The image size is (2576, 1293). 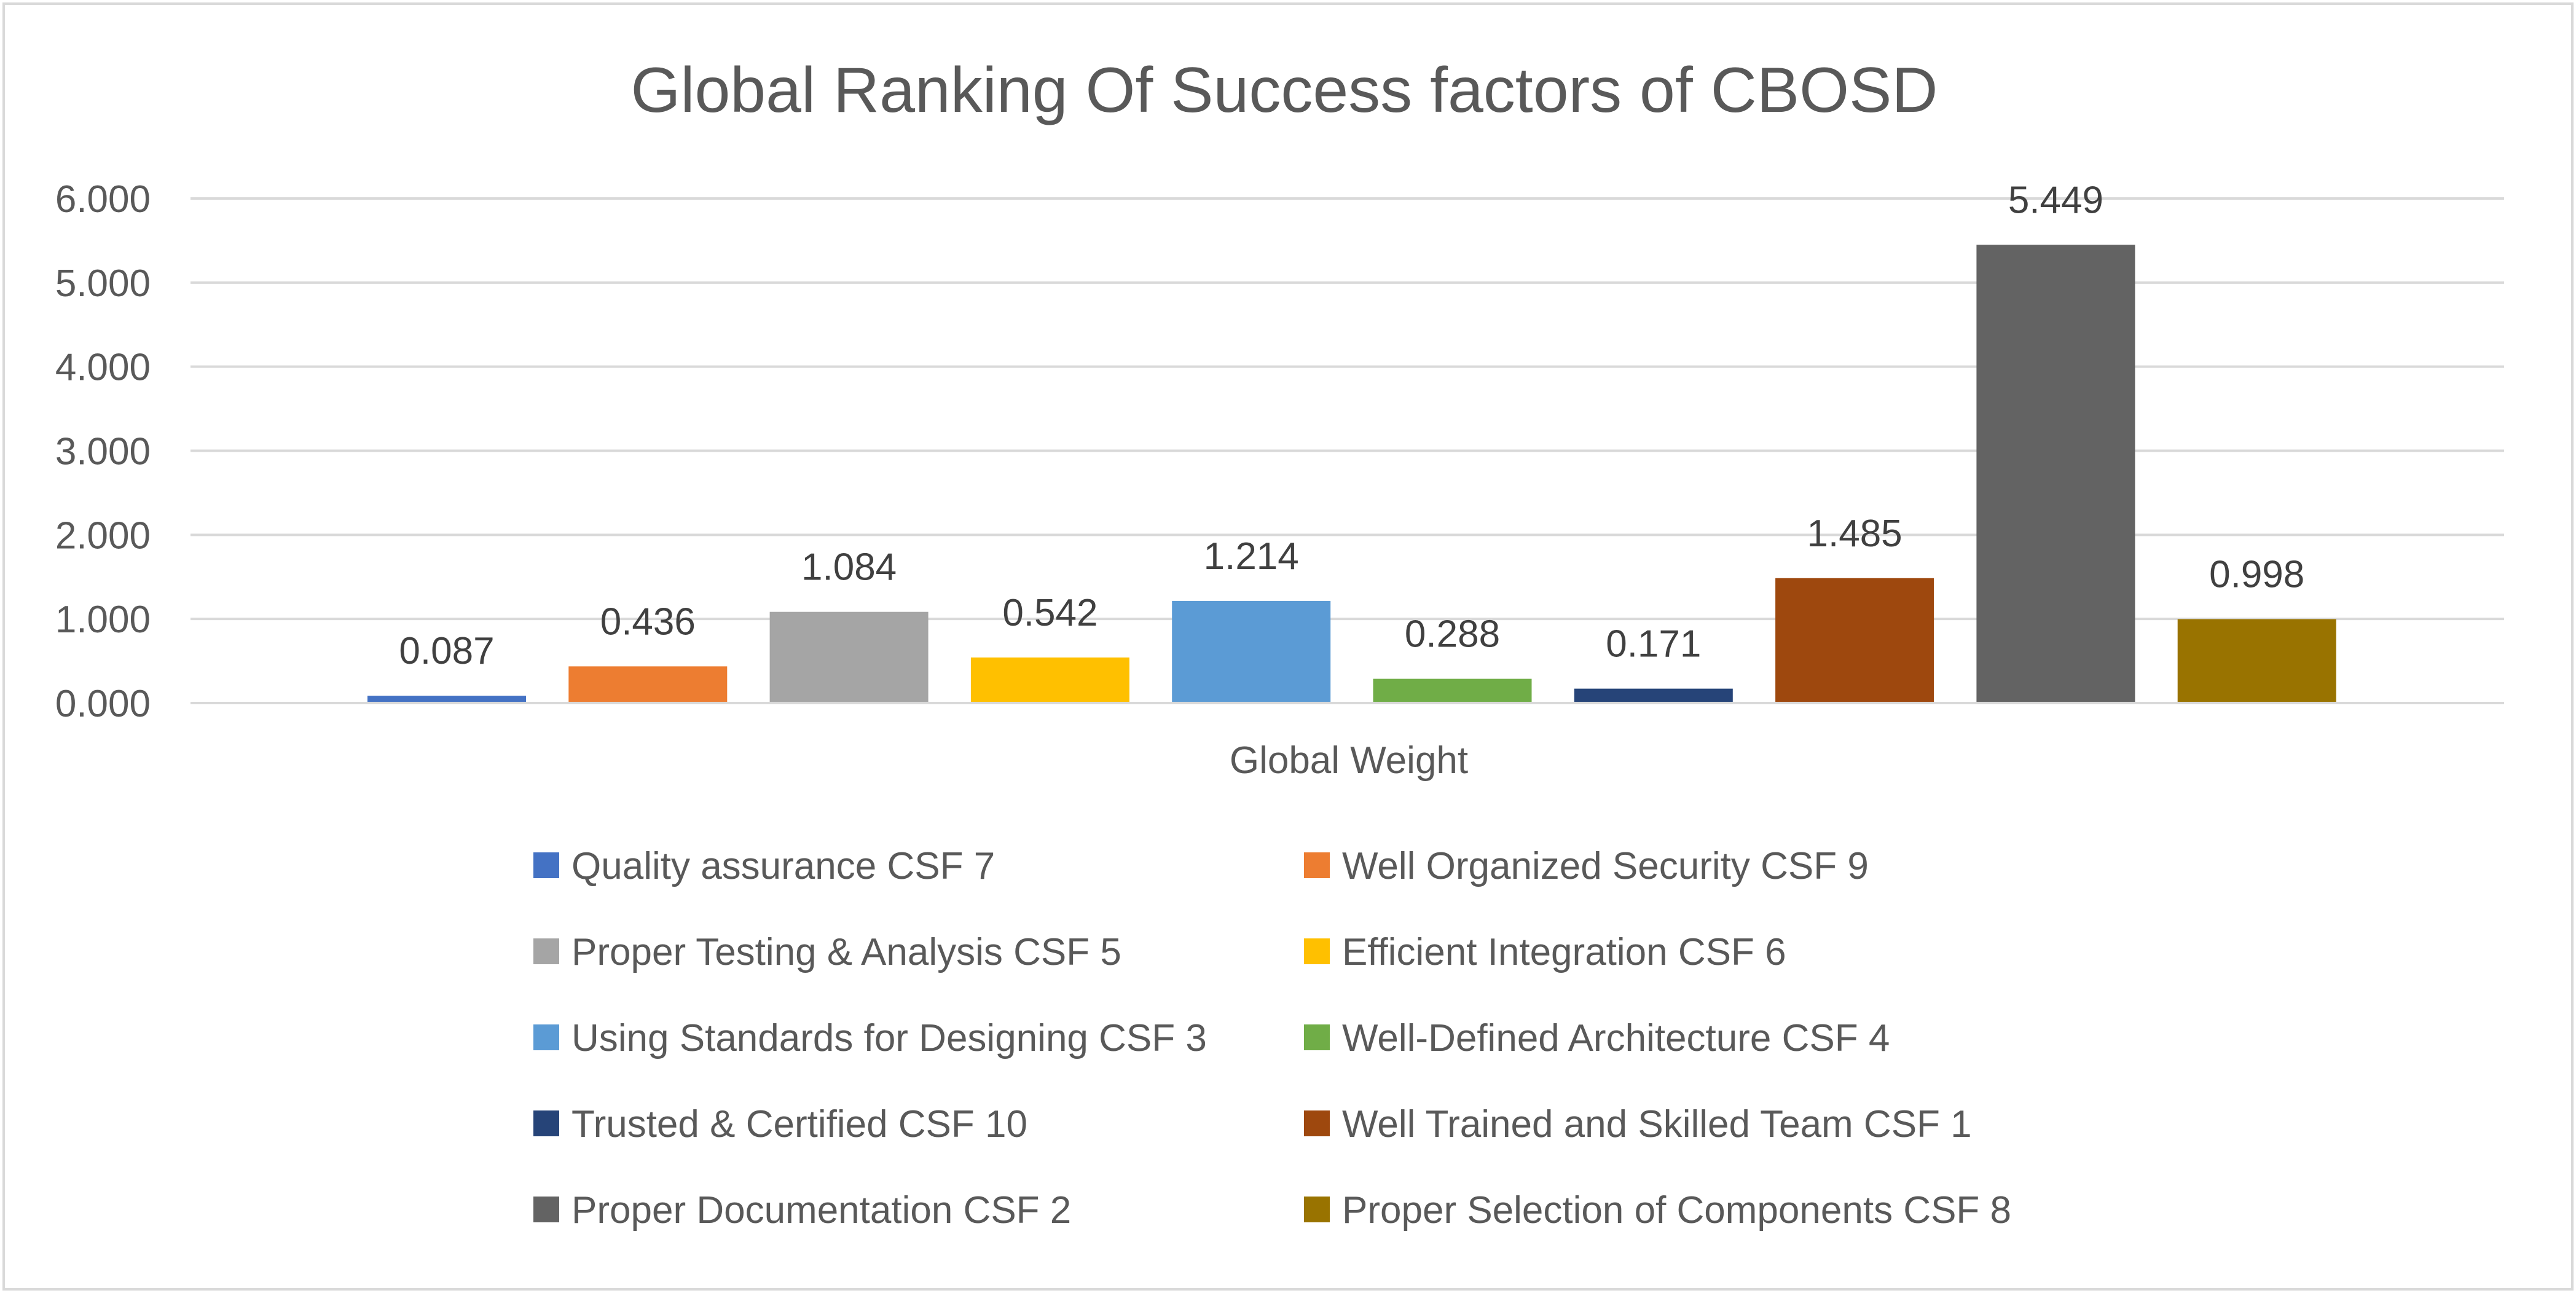 I want to click on data-label: 1.084, so click(x=849, y=567).